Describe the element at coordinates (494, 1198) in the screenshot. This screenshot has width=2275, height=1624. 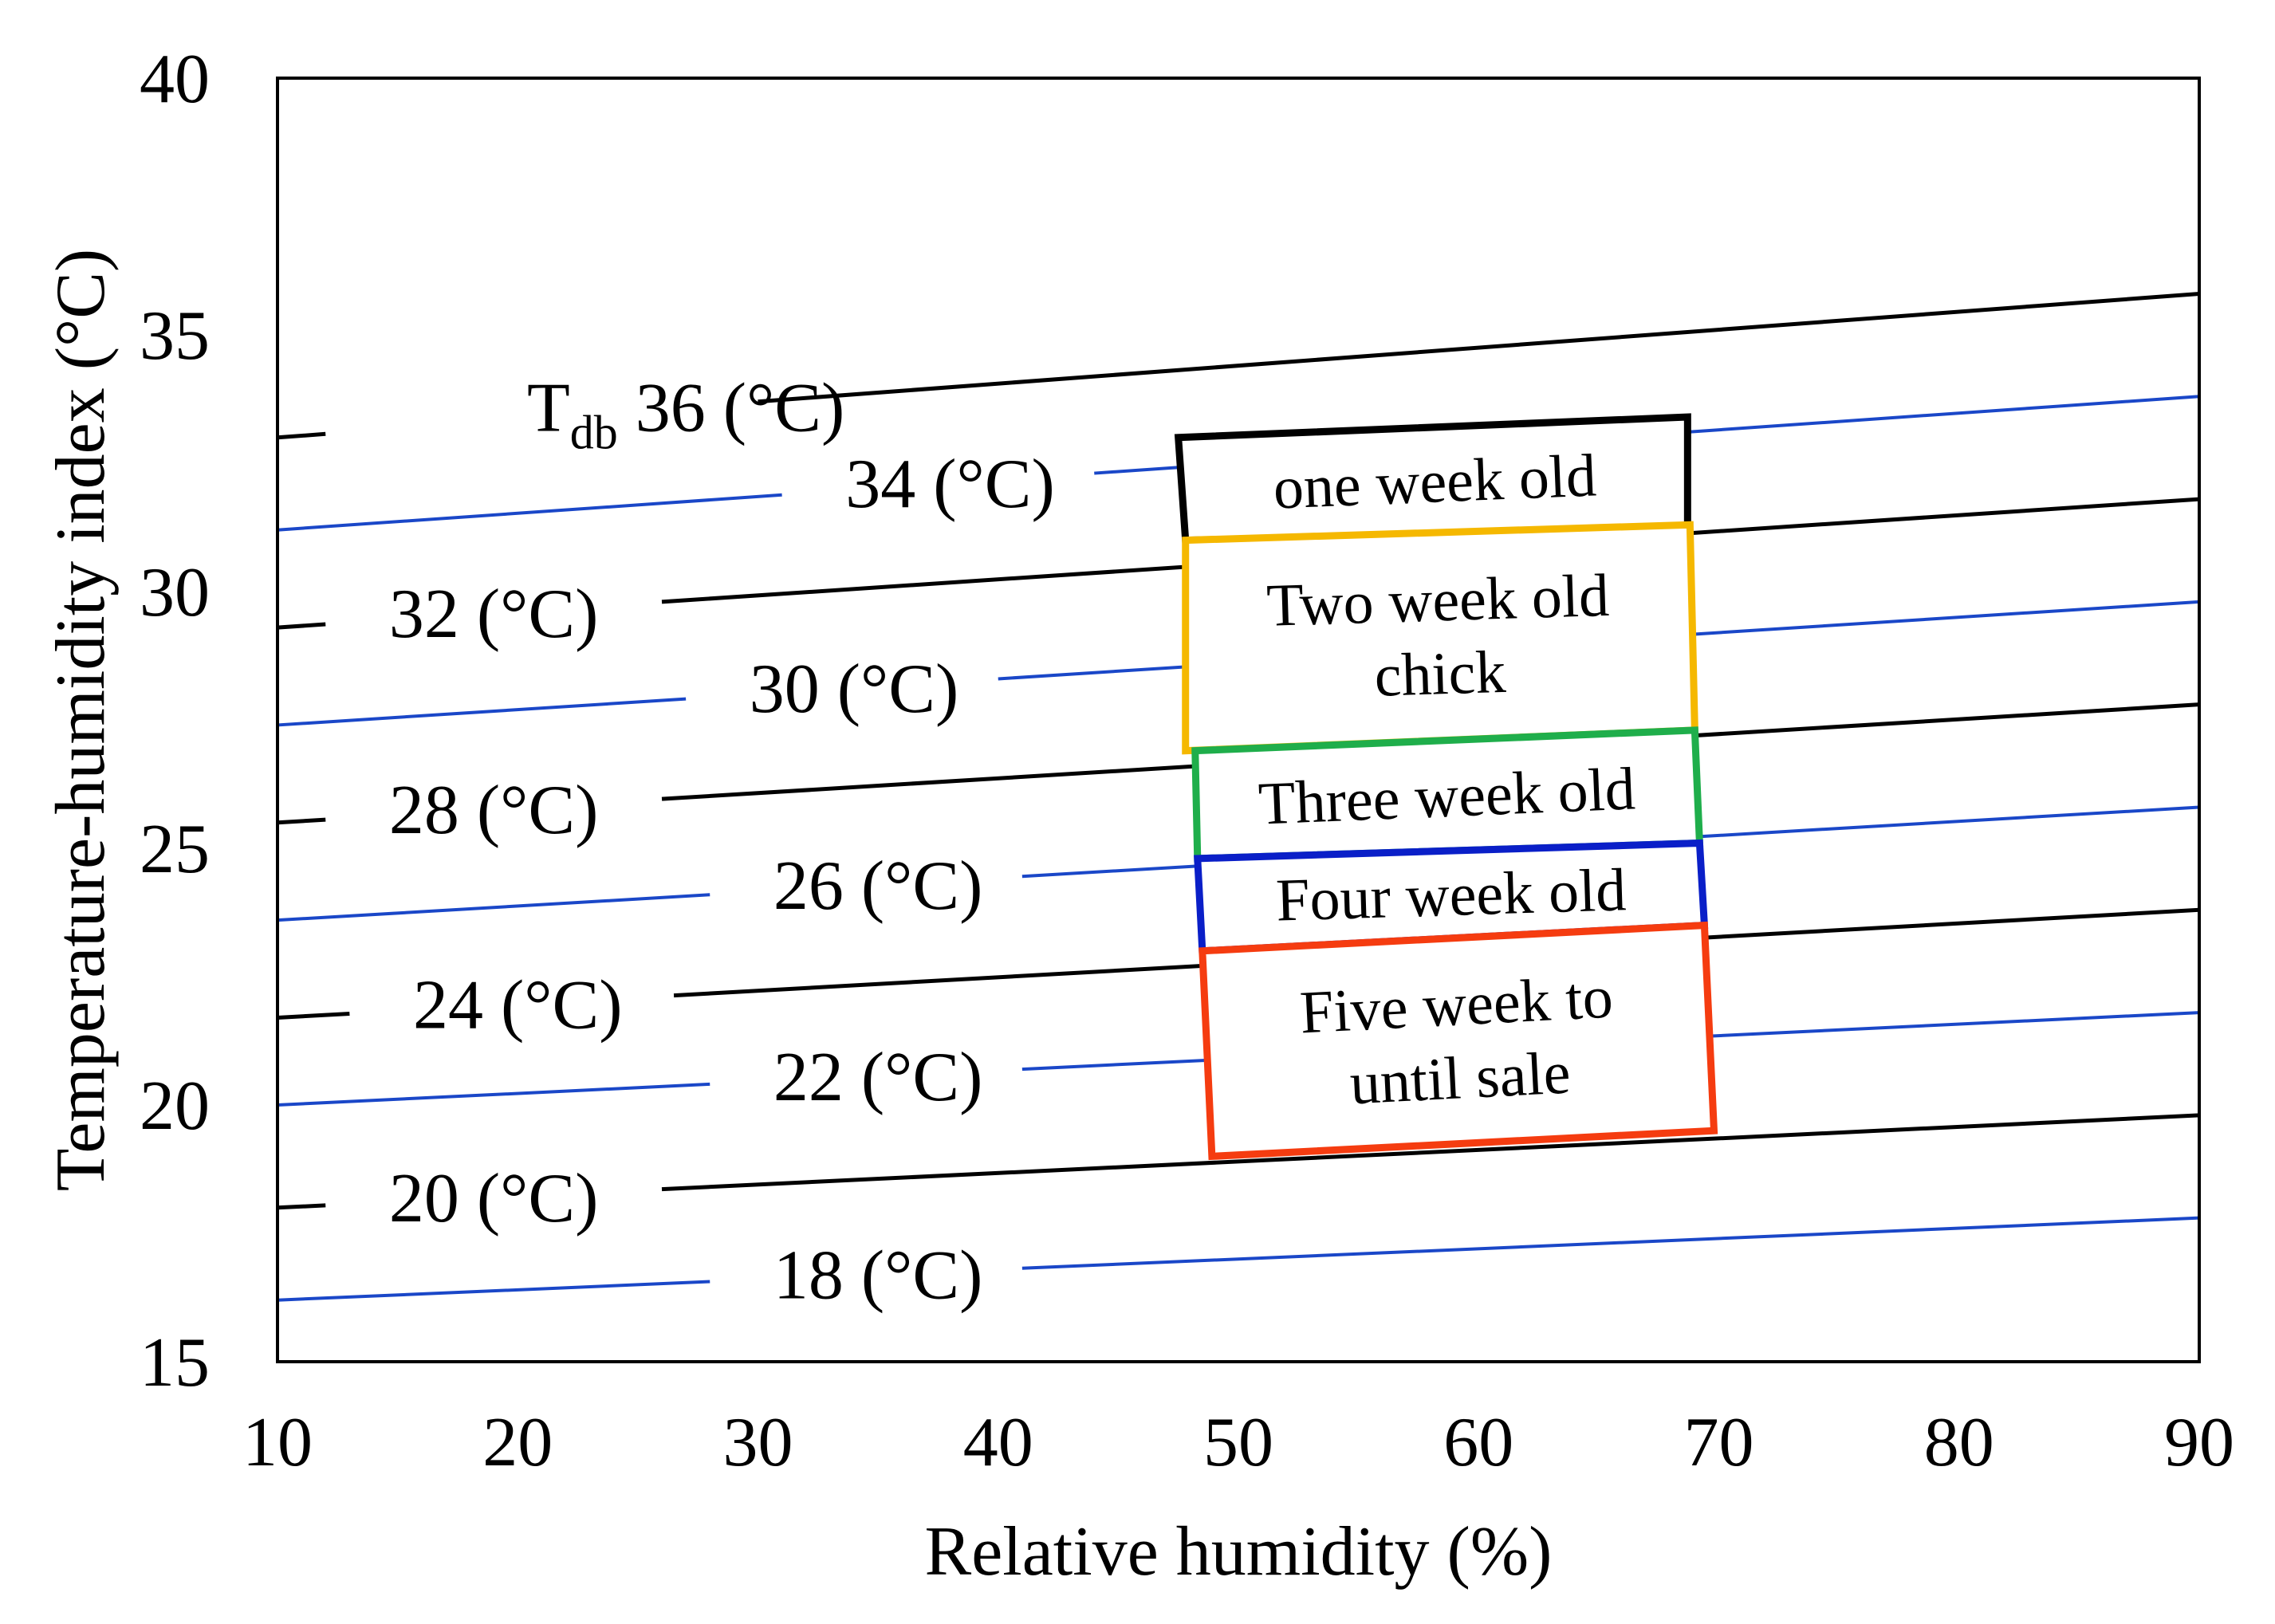
I see `series-label-20-c: 20 (°C)` at that location.